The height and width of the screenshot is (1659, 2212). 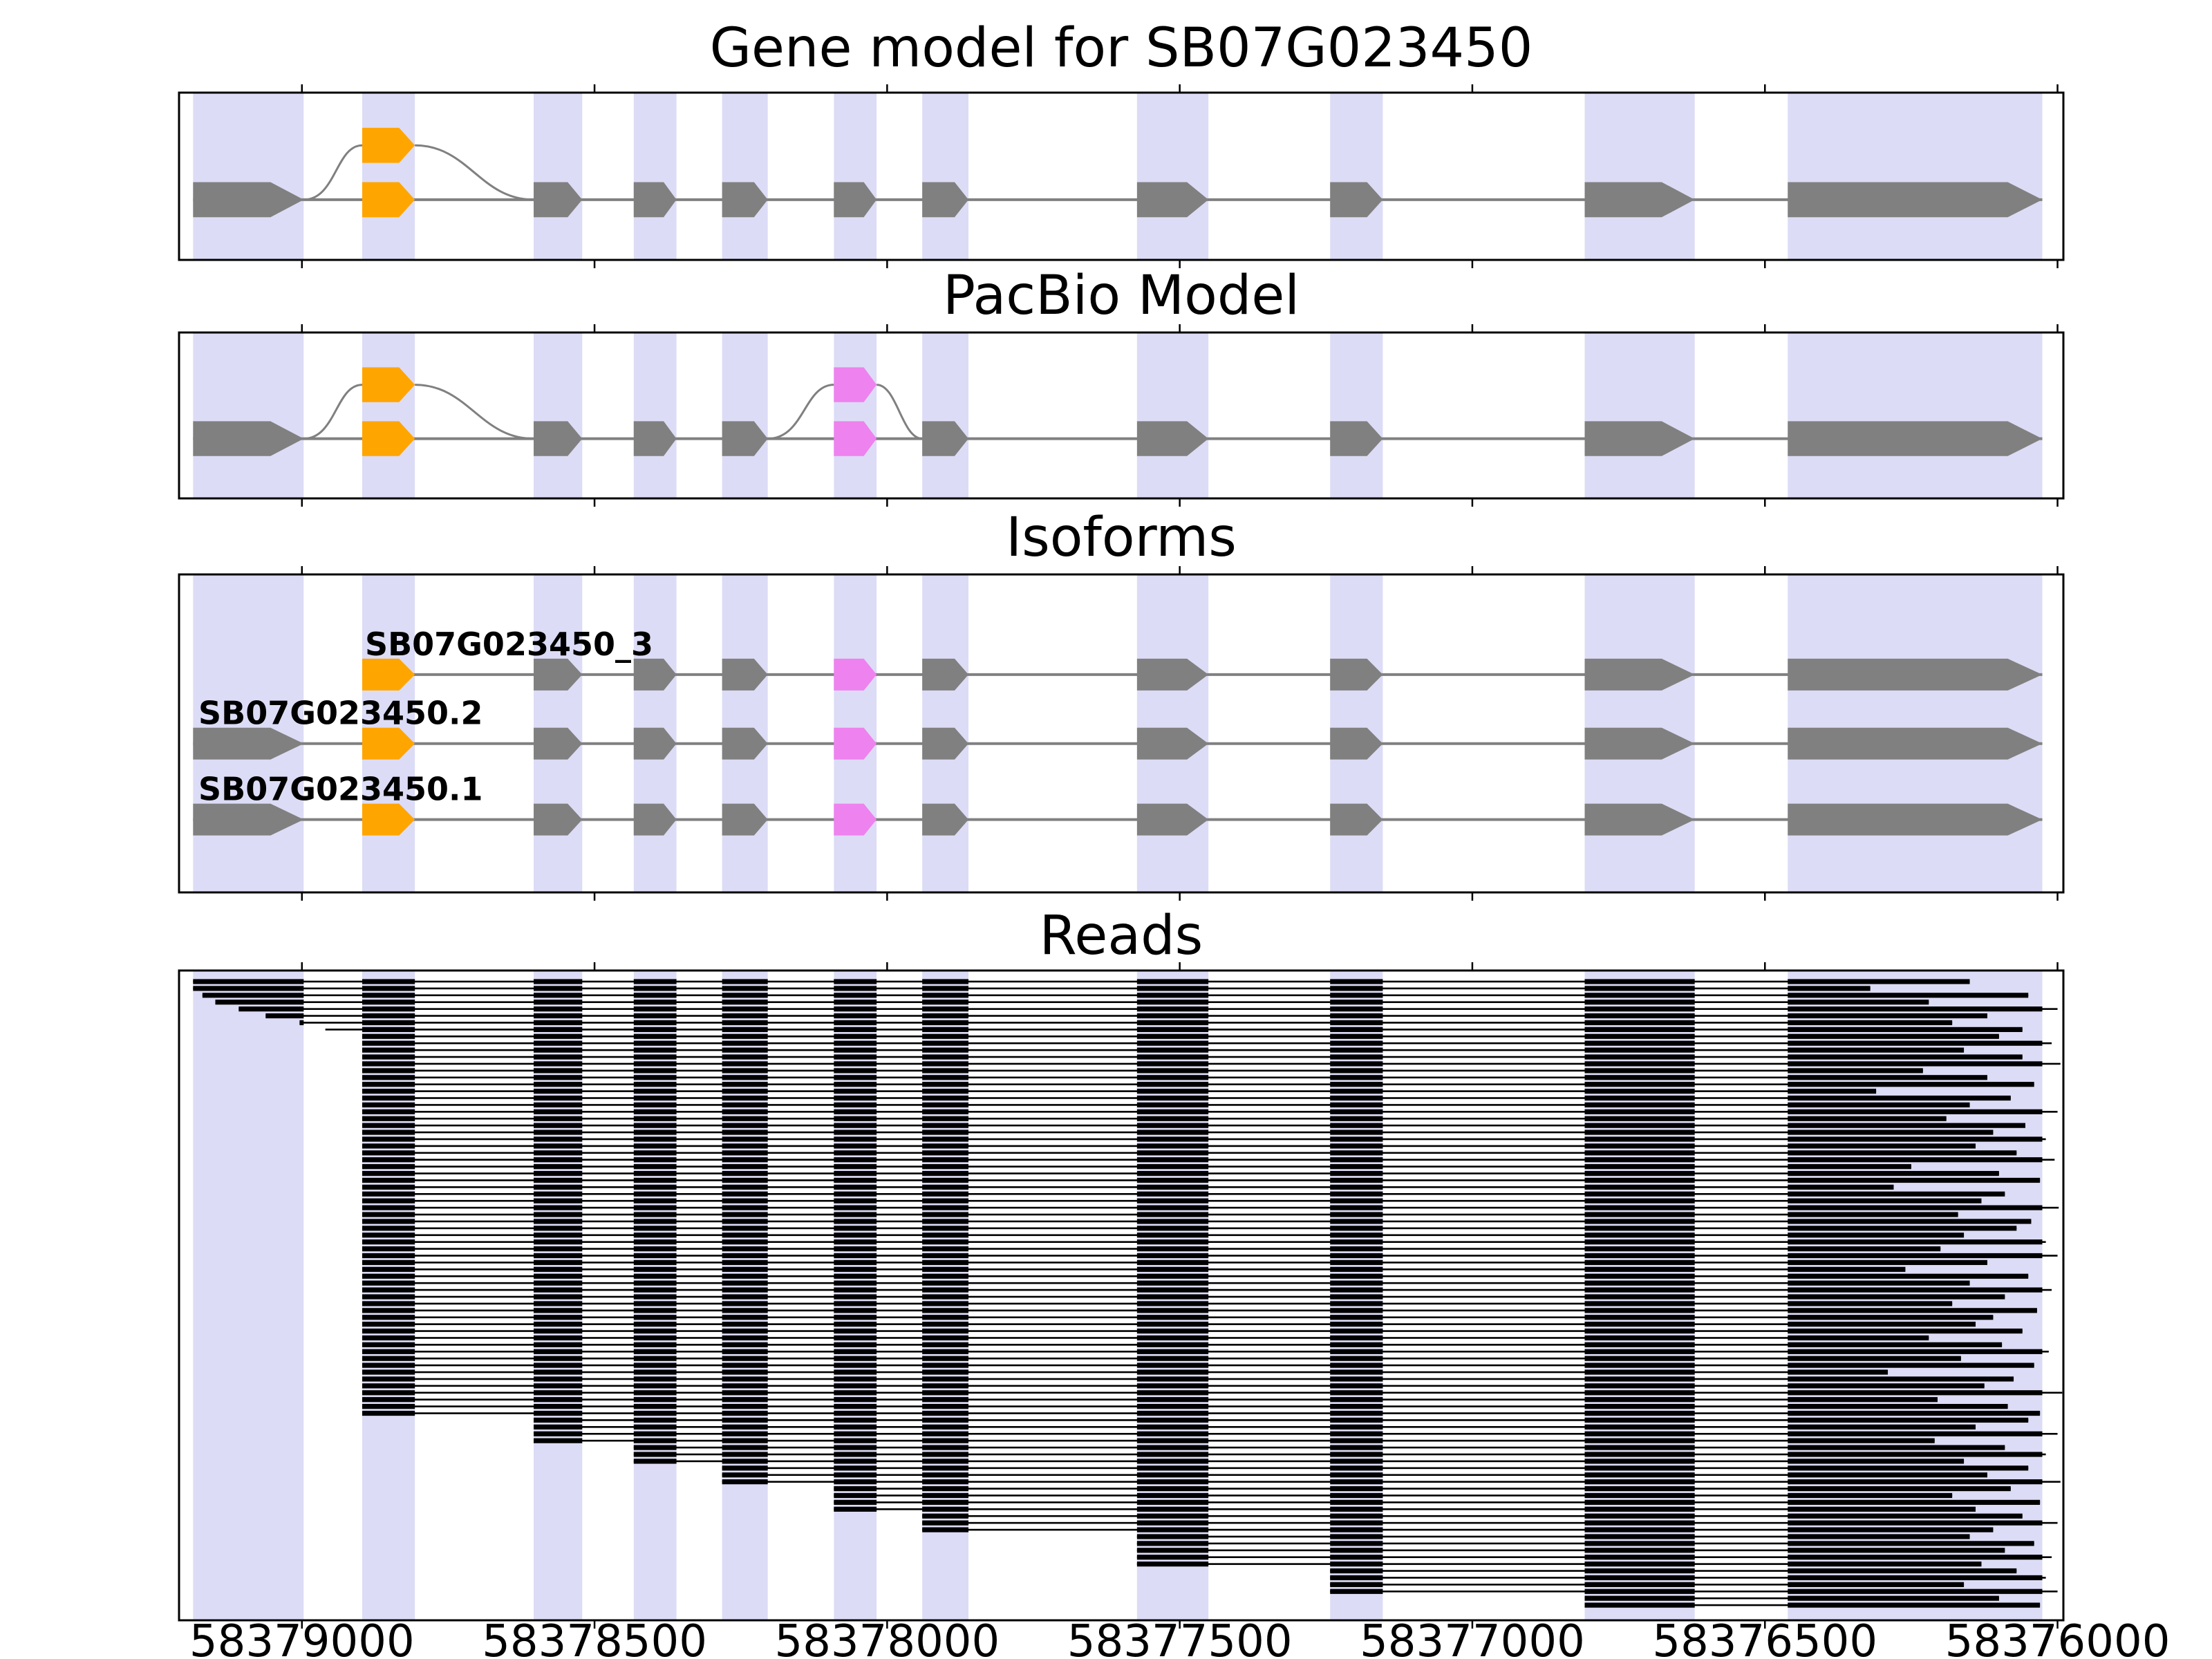 What do you see at coordinates (1121, 936) in the screenshot?
I see `panel-title-reads: Reads` at bounding box center [1121, 936].